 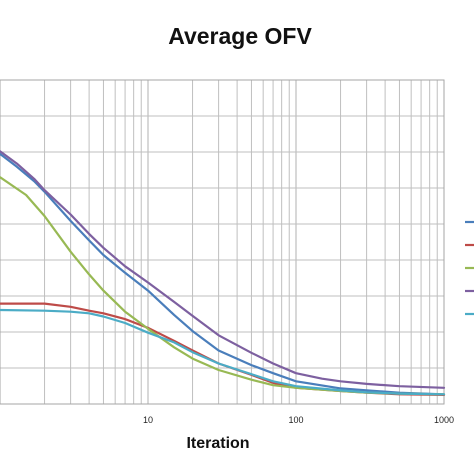 I want to click on x-tick-label: 1000, so click(x=444, y=420).